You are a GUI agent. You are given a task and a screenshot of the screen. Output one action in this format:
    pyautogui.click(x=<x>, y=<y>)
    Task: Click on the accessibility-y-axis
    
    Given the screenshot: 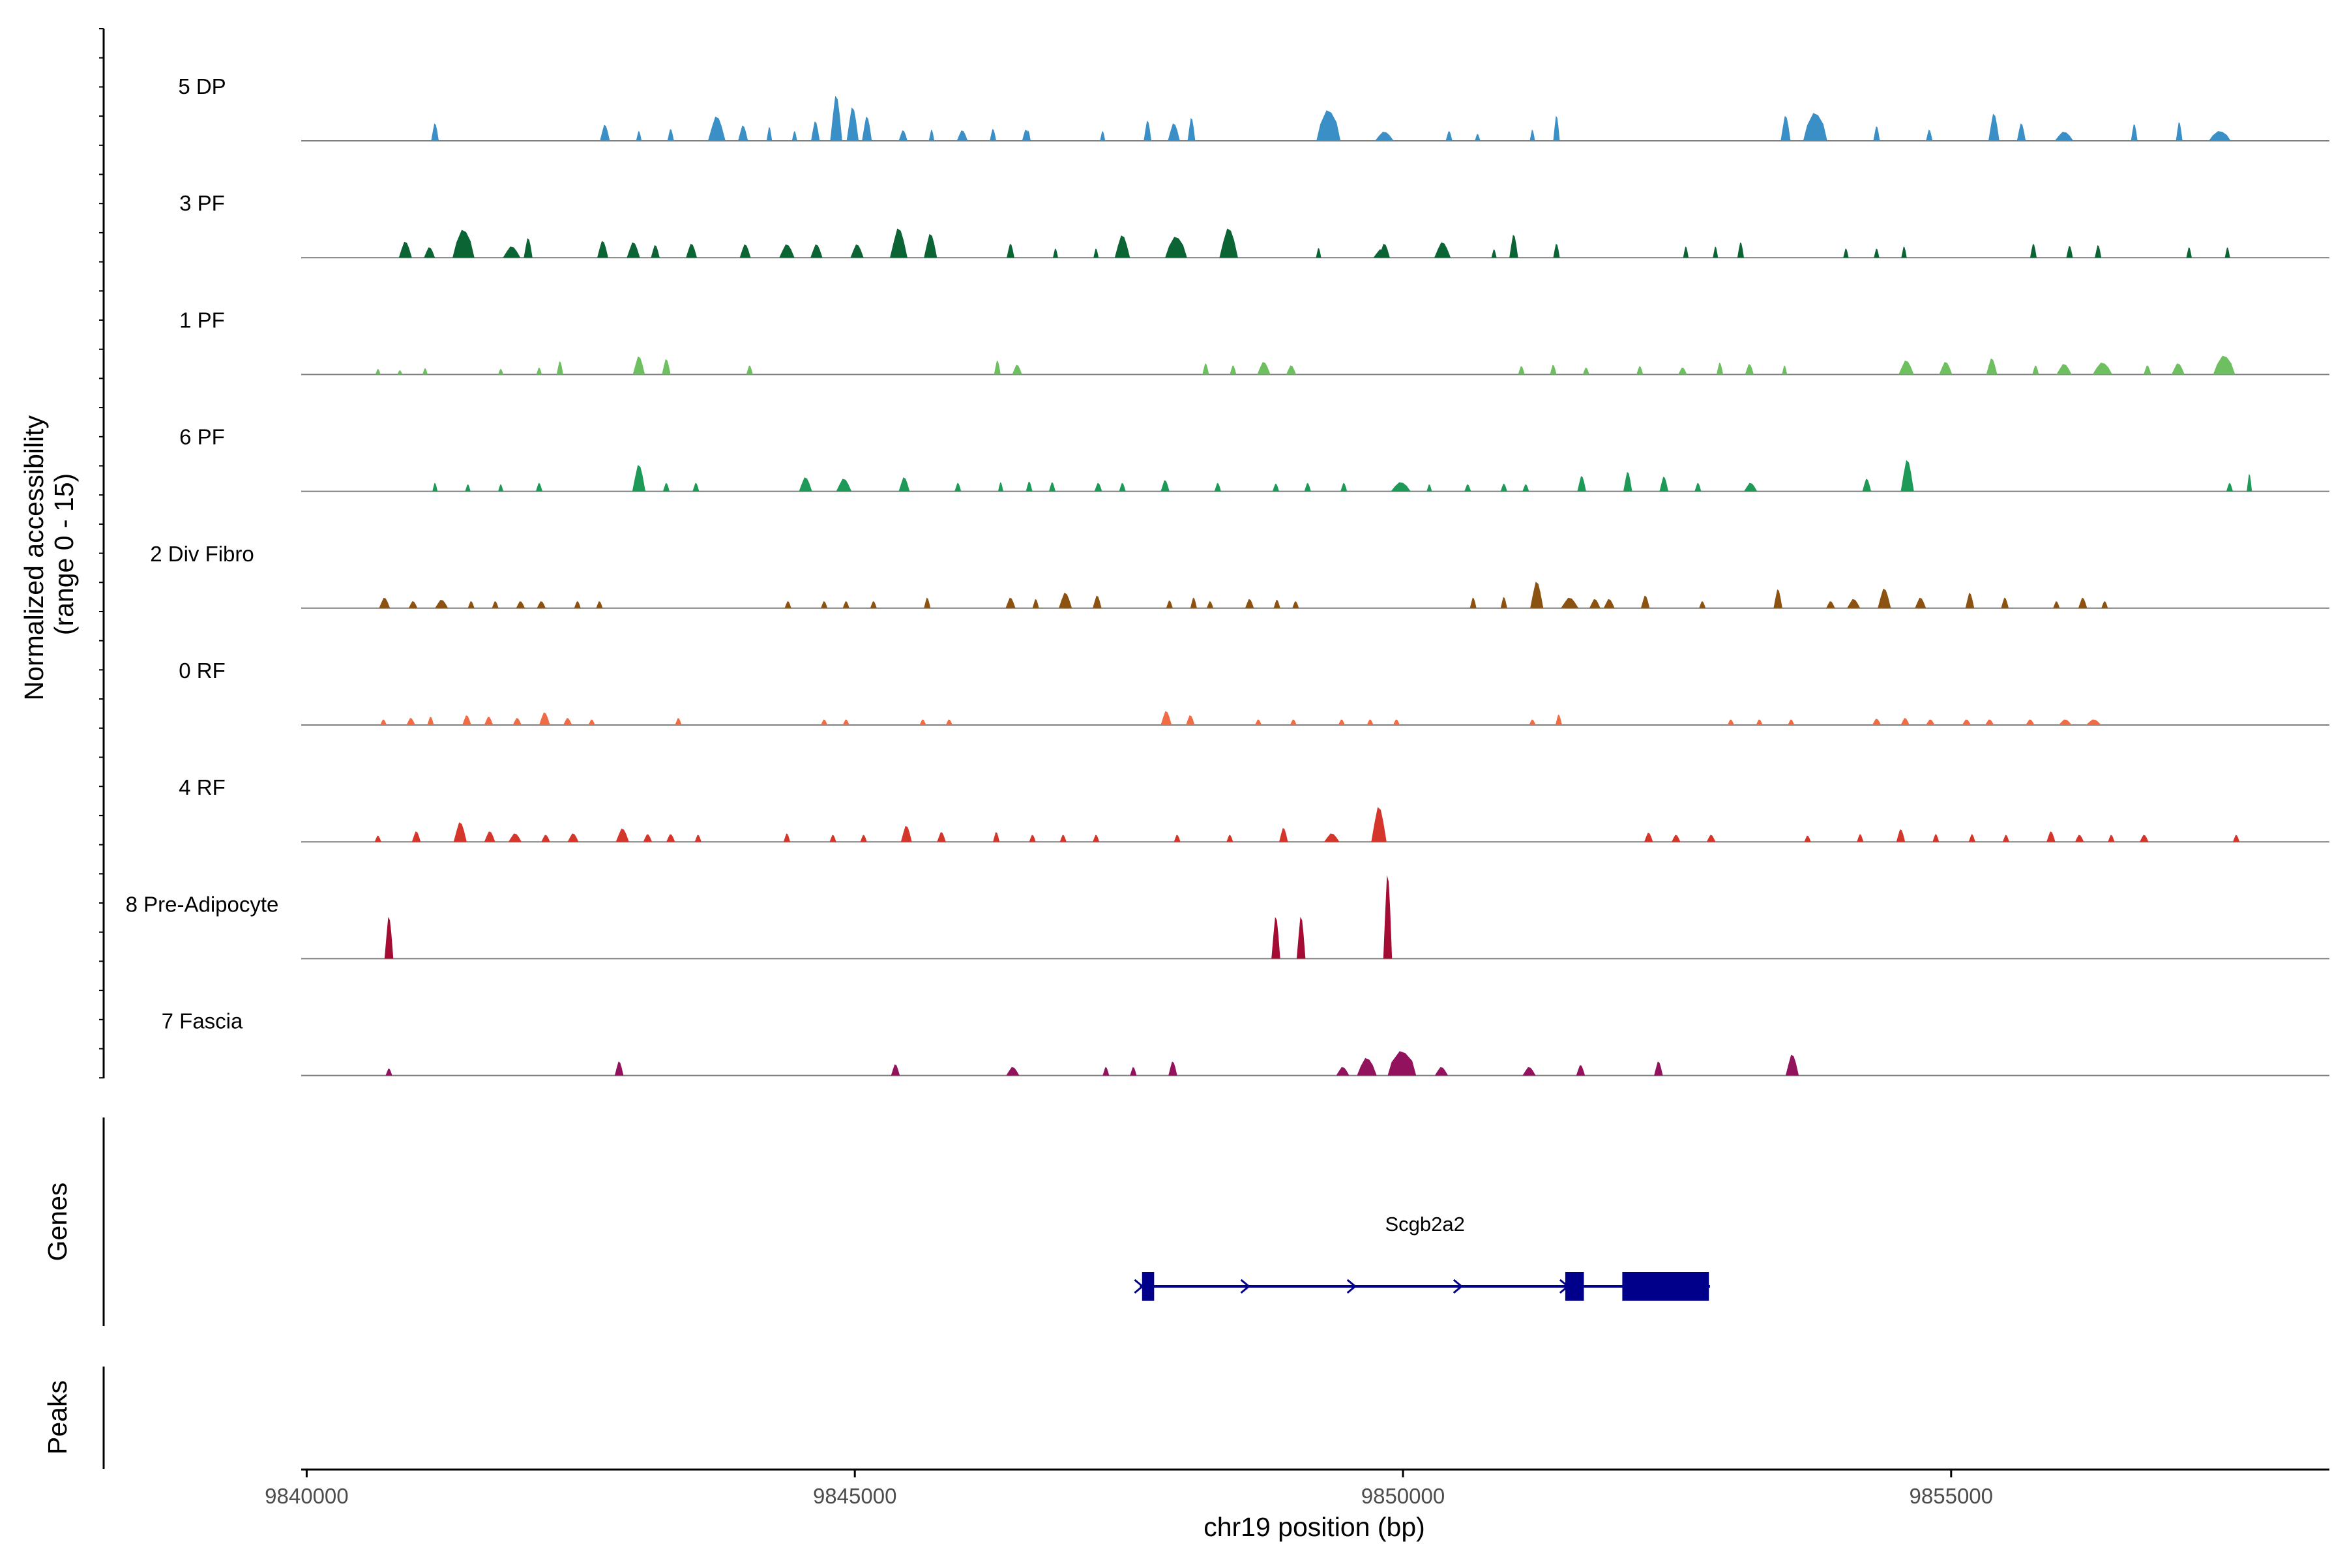 What is the action you would take?
    pyautogui.click(x=102, y=554)
    